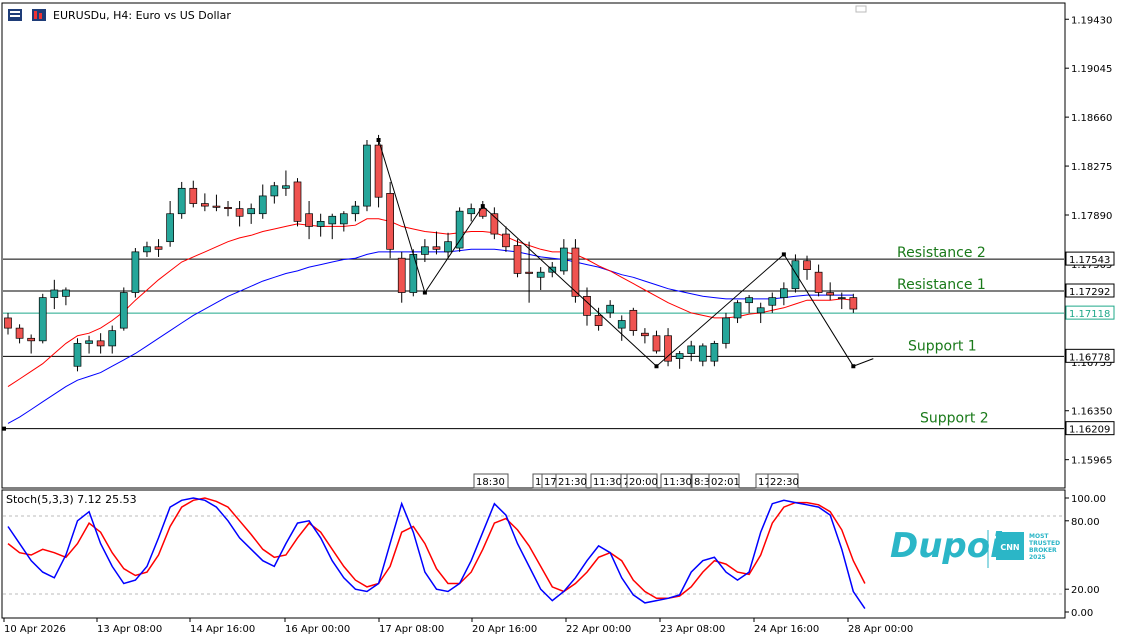  I want to click on current-price-label: 1.17118, so click(1089, 314).